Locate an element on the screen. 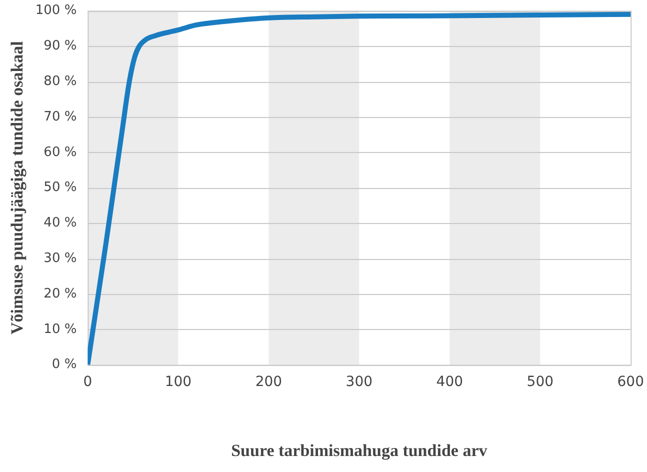 The width and height of the screenshot is (647, 472). y-tick-label: 20 % is located at coordinates (60, 294).